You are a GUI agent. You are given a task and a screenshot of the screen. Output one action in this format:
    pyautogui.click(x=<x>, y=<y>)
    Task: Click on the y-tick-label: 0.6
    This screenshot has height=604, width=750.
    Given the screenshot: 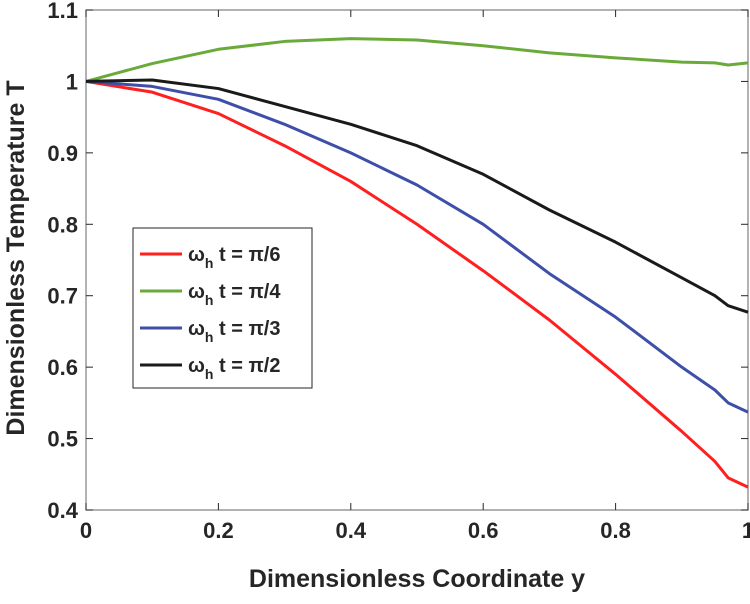 What is the action you would take?
    pyautogui.click(x=62, y=367)
    